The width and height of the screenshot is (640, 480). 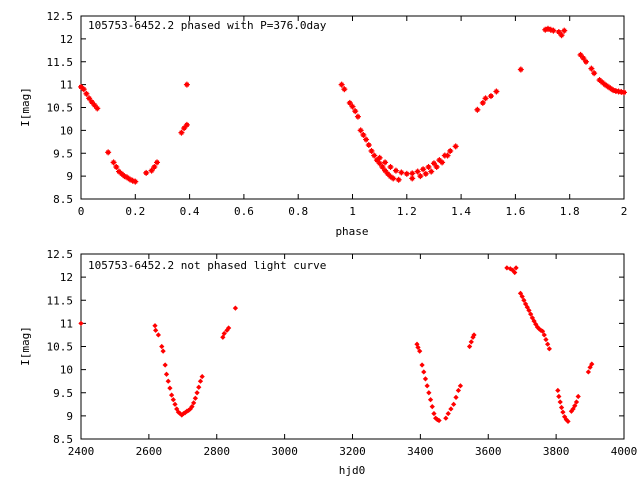 What do you see at coordinates (244, 211) in the screenshot?
I see `x-tick-label: 0.6` at bounding box center [244, 211].